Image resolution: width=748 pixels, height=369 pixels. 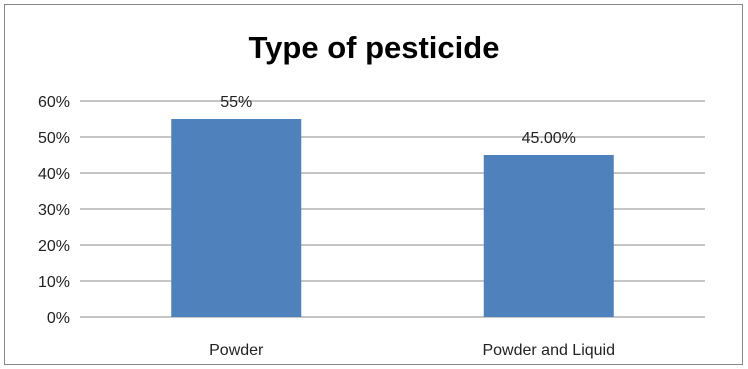 I want to click on y-tick-label: 30%, so click(x=54, y=210).